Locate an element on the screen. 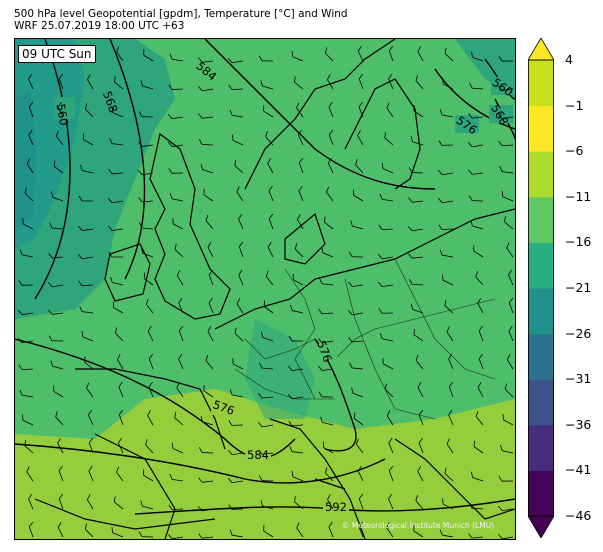 This screenshot has width=603, height=552. colorbar-frame is located at coordinates (541, 288).